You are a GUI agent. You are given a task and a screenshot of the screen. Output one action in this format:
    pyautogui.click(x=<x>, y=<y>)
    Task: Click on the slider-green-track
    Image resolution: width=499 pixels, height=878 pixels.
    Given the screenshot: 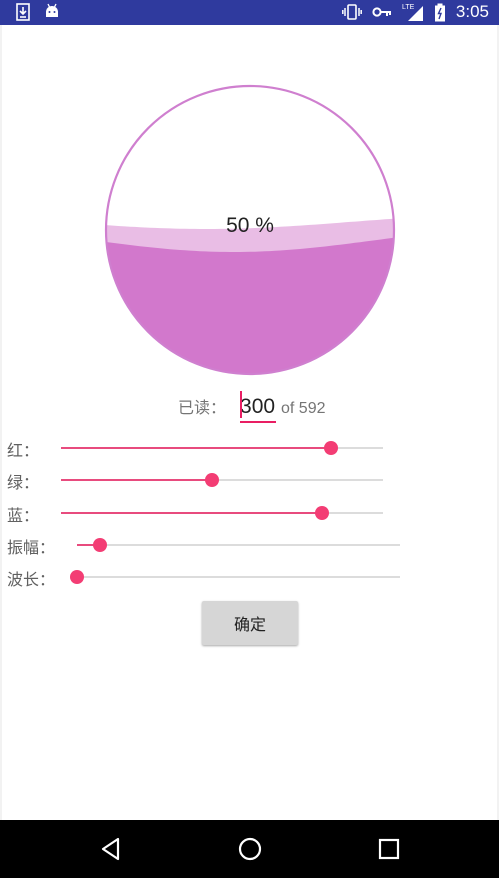 What is the action you would take?
    pyautogui.click(x=222, y=480)
    